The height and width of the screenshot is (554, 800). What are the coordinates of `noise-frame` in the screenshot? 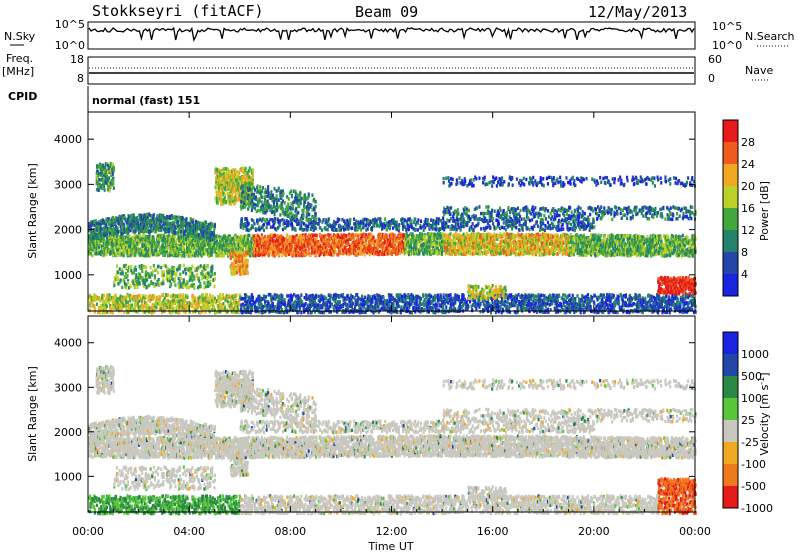 It's located at (391, 35).